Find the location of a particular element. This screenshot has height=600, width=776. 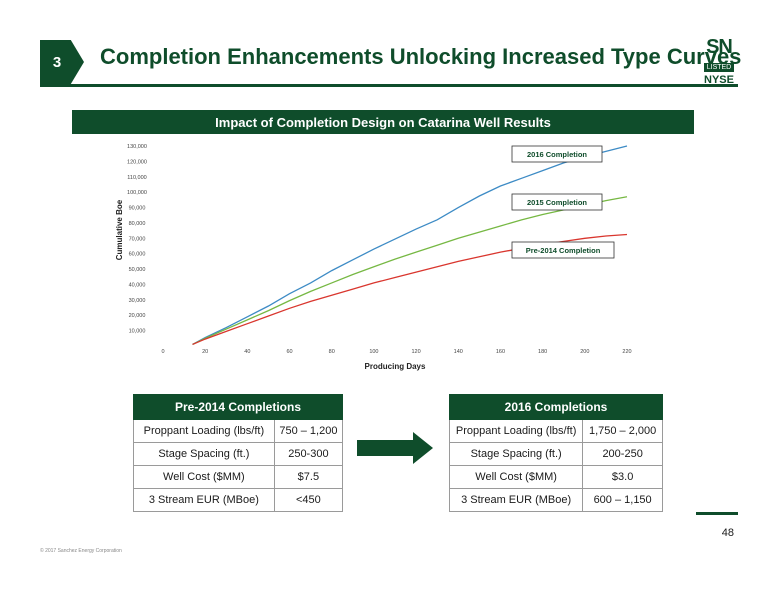

table-row: Proppant Loading (lbs/ft) 750 – 1,200 is located at coordinates (238, 431).